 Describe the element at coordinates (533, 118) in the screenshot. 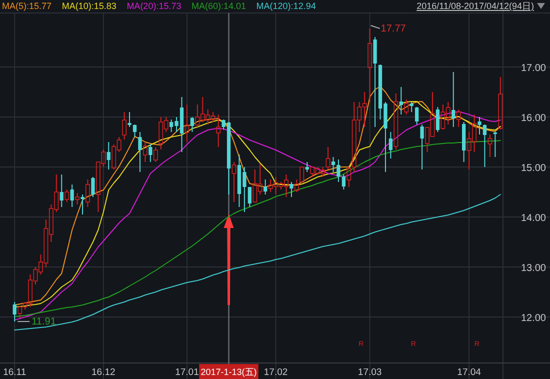

I see `y-tick-label: 16.00` at that location.